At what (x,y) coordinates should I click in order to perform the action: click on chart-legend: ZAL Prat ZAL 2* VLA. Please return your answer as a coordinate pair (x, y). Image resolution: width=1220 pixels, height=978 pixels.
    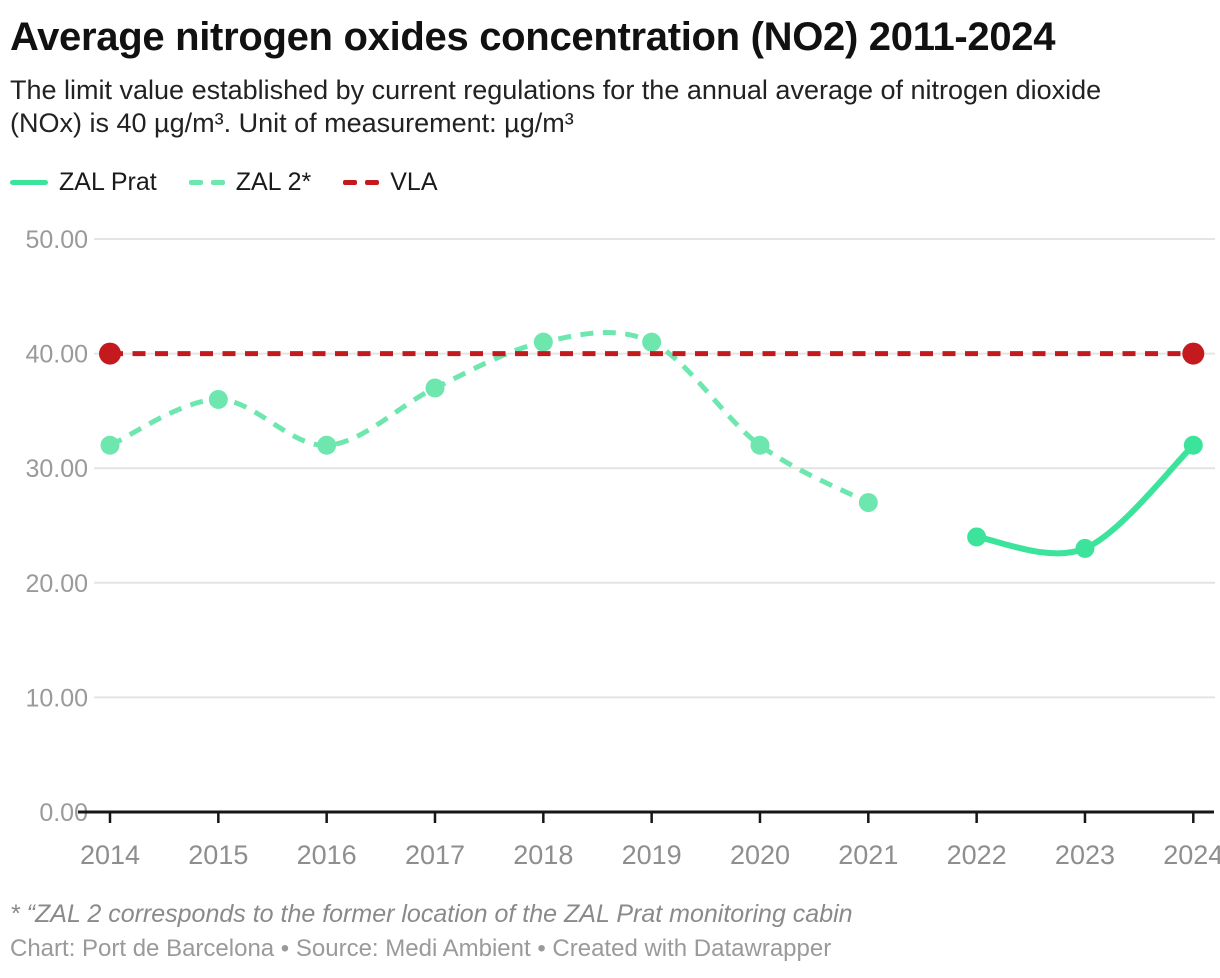
    Looking at the image, I should click on (607, 182).